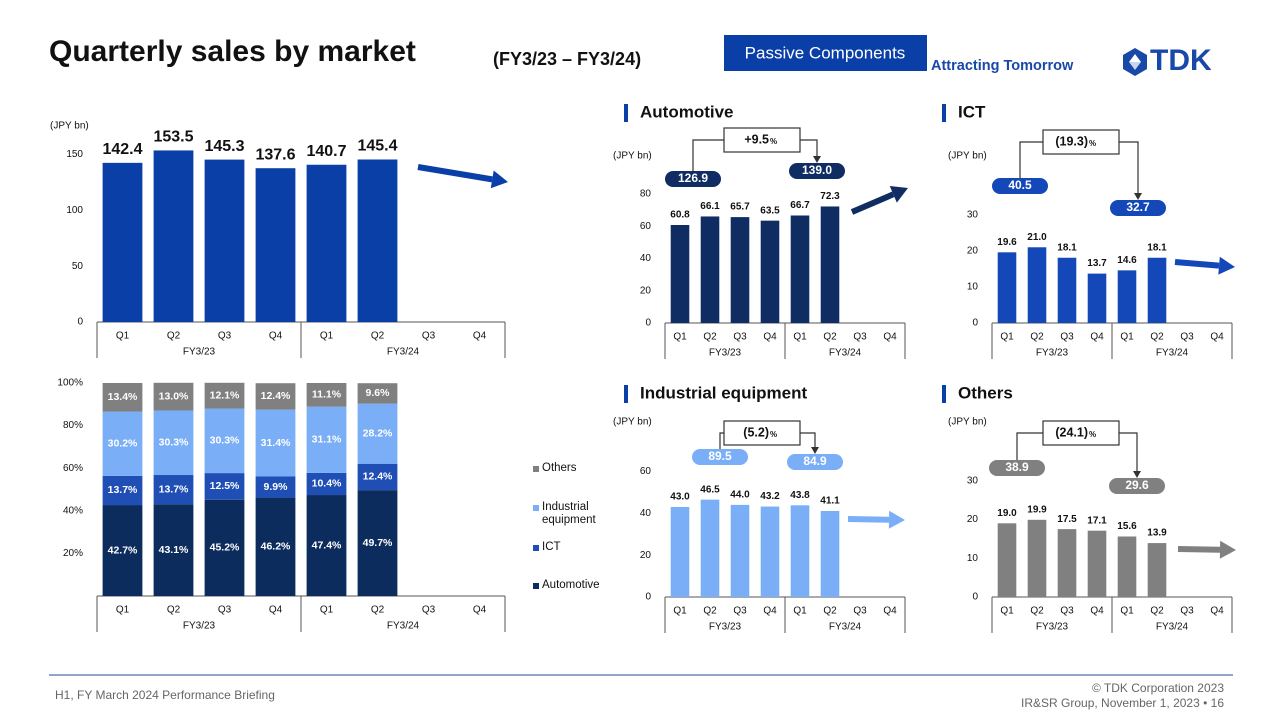  Describe the element at coordinates (377, 146) in the screenshot. I see `value-label: 145.4` at that location.